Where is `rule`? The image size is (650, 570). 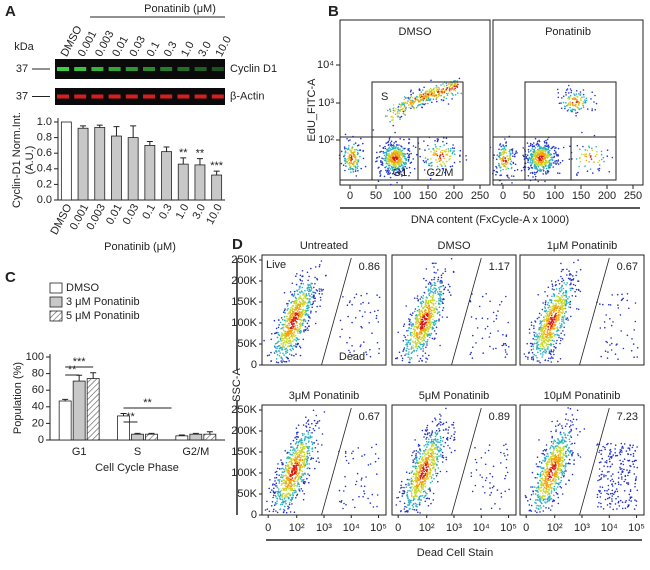
rule is located at coordinates (336, 461).